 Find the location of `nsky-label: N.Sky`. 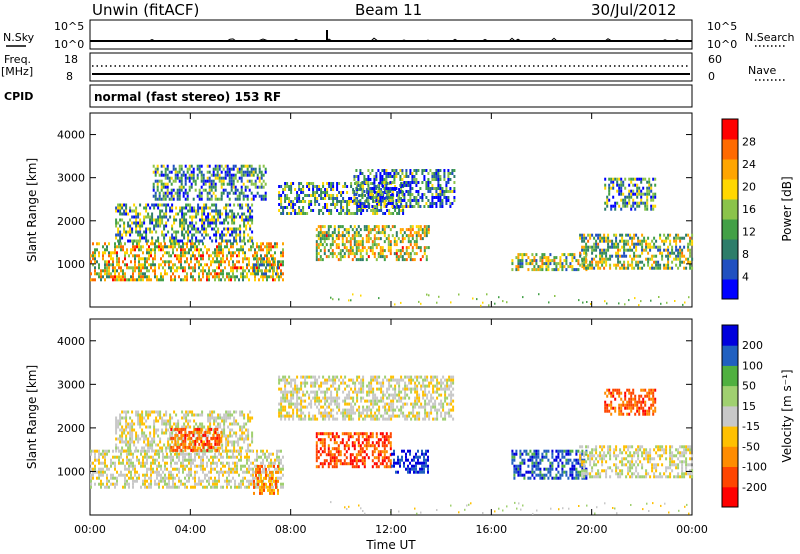

nsky-label: N.Sky is located at coordinates (19, 37).